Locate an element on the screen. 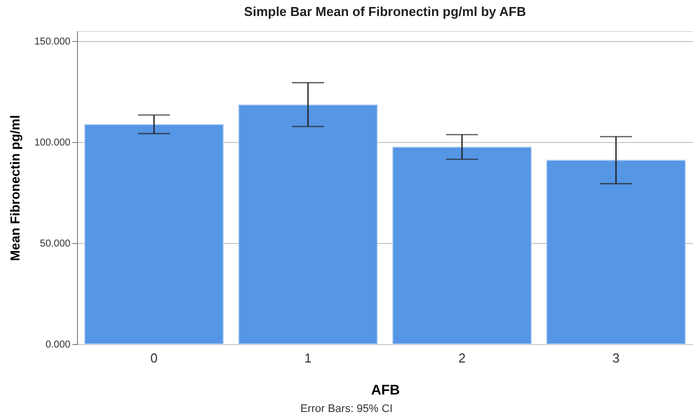 This screenshot has height=418, width=693. chart-title: Simple Bar Mean of Fibronectin pg/ml by AFB is located at coordinates (385, 11).